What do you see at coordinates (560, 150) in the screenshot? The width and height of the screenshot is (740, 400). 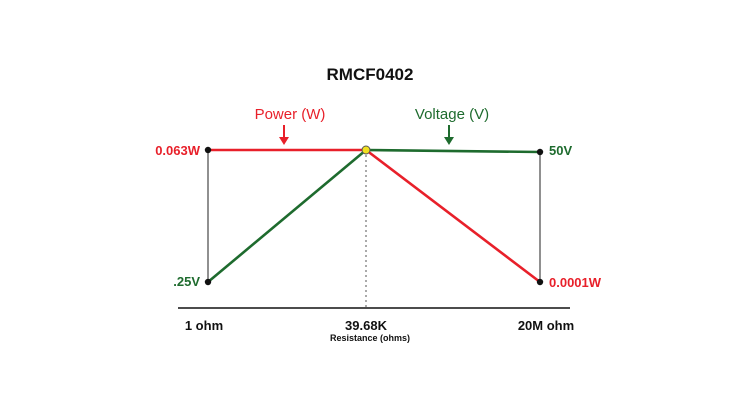 I see `voltage-end-label: 50V` at bounding box center [560, 150].